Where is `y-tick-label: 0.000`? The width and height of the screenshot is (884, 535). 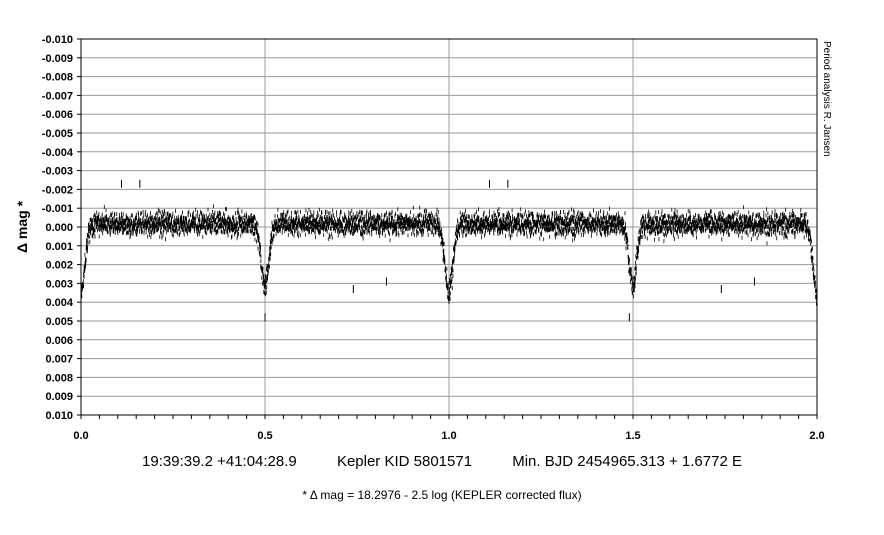
y-tick-label: 0.000 is located at coordinates (59, 228).